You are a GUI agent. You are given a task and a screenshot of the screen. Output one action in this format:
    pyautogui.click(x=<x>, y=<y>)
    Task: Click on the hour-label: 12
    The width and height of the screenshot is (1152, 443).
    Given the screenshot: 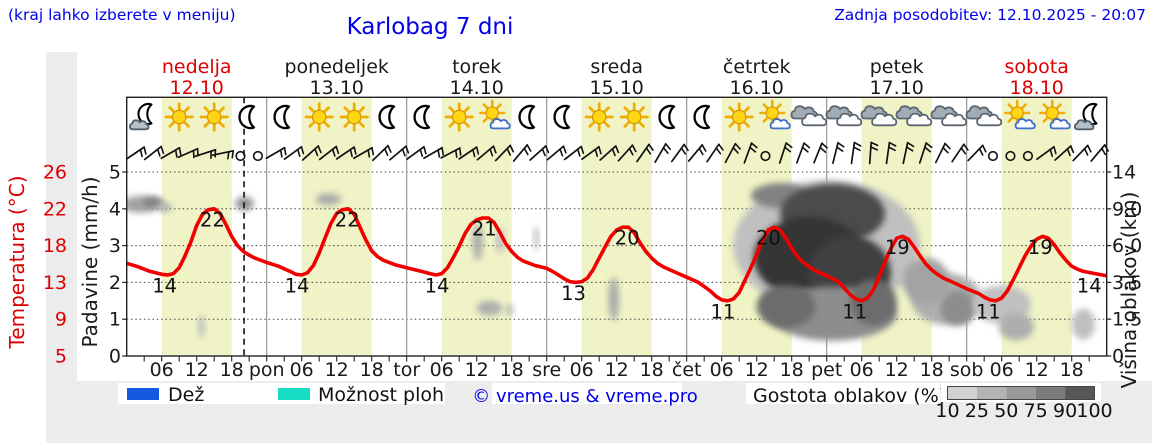 What is the action you would take?
    pyautogui.click(x=757, y=370)
    